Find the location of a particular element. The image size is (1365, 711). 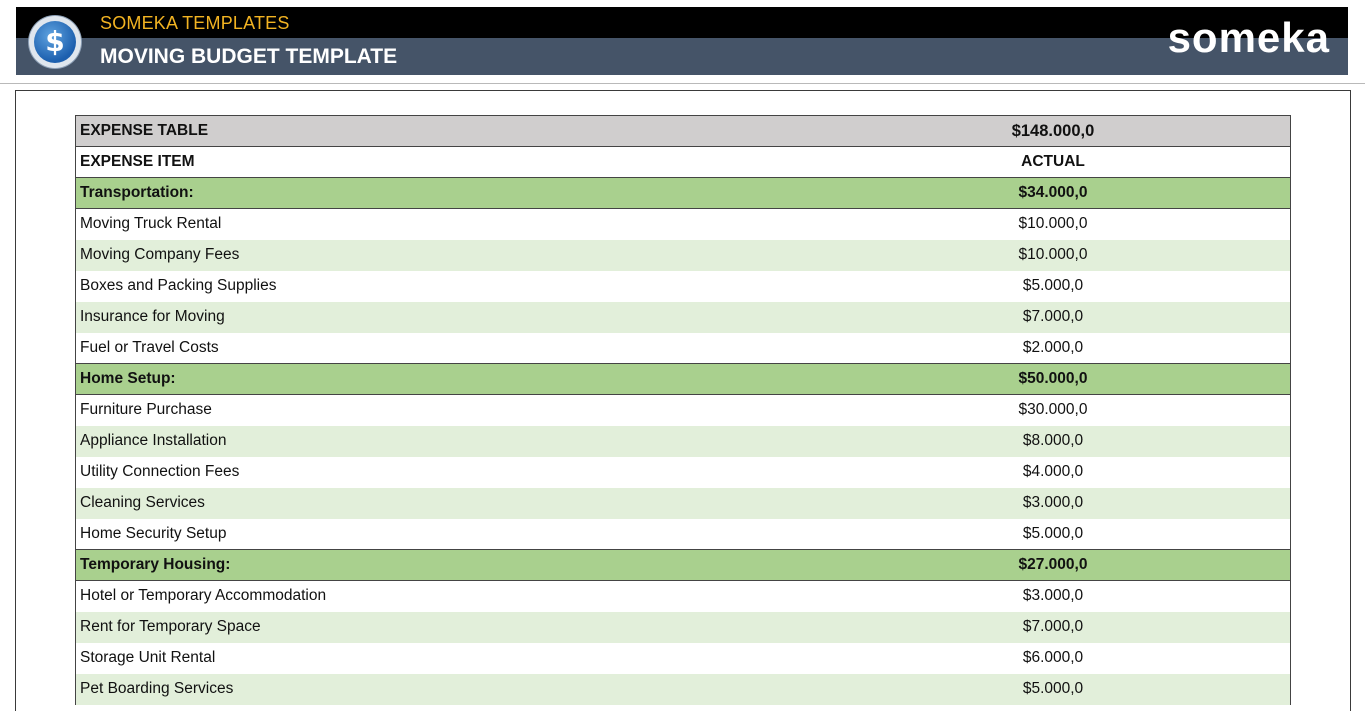

expense-row: Appliance Installation $8.000,0 is located at coordinates (683, 441).